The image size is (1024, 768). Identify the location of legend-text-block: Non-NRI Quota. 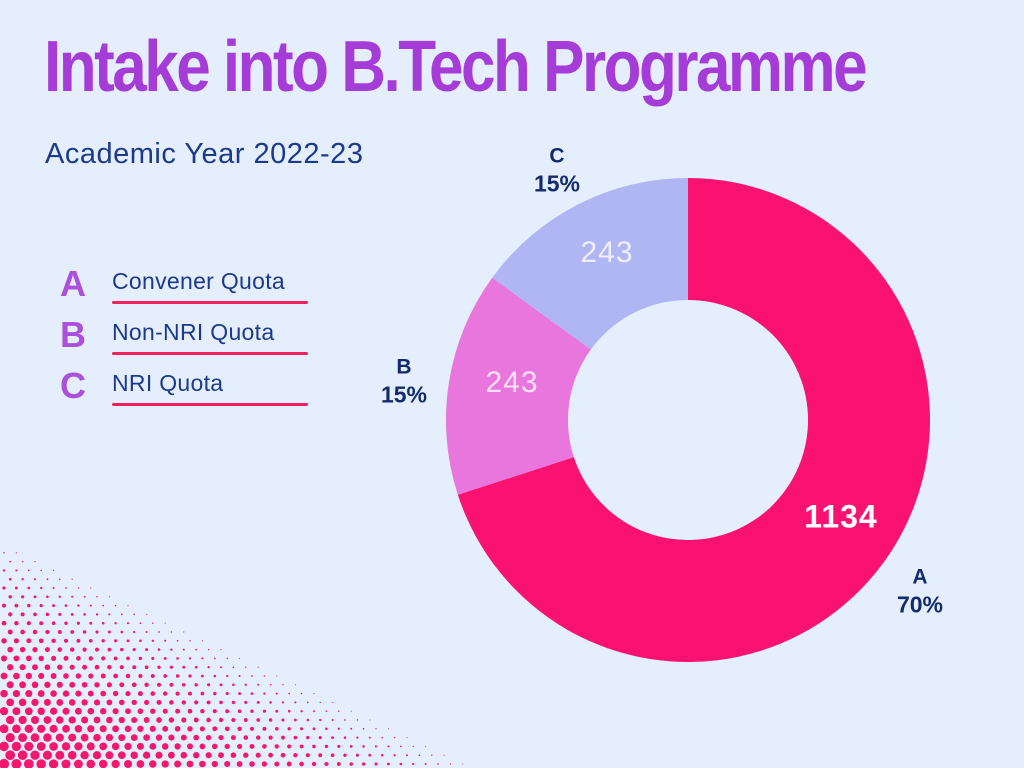
(210, 335).